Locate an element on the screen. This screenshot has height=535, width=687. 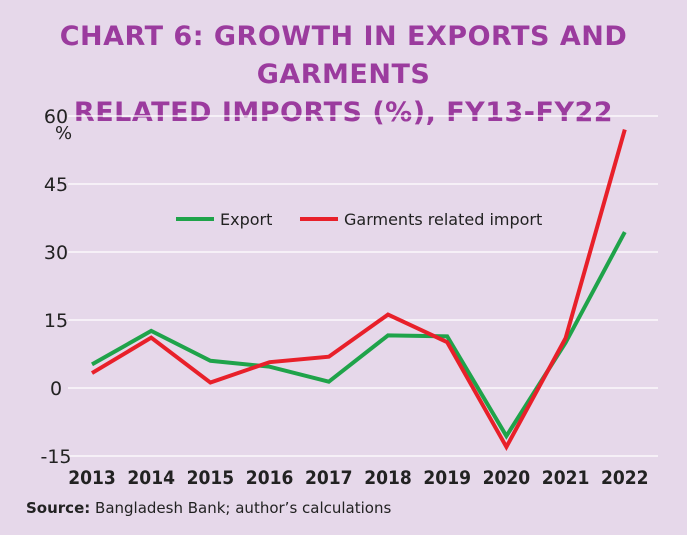
x-tick-label: 2018 is located at coordinates (388, 478).